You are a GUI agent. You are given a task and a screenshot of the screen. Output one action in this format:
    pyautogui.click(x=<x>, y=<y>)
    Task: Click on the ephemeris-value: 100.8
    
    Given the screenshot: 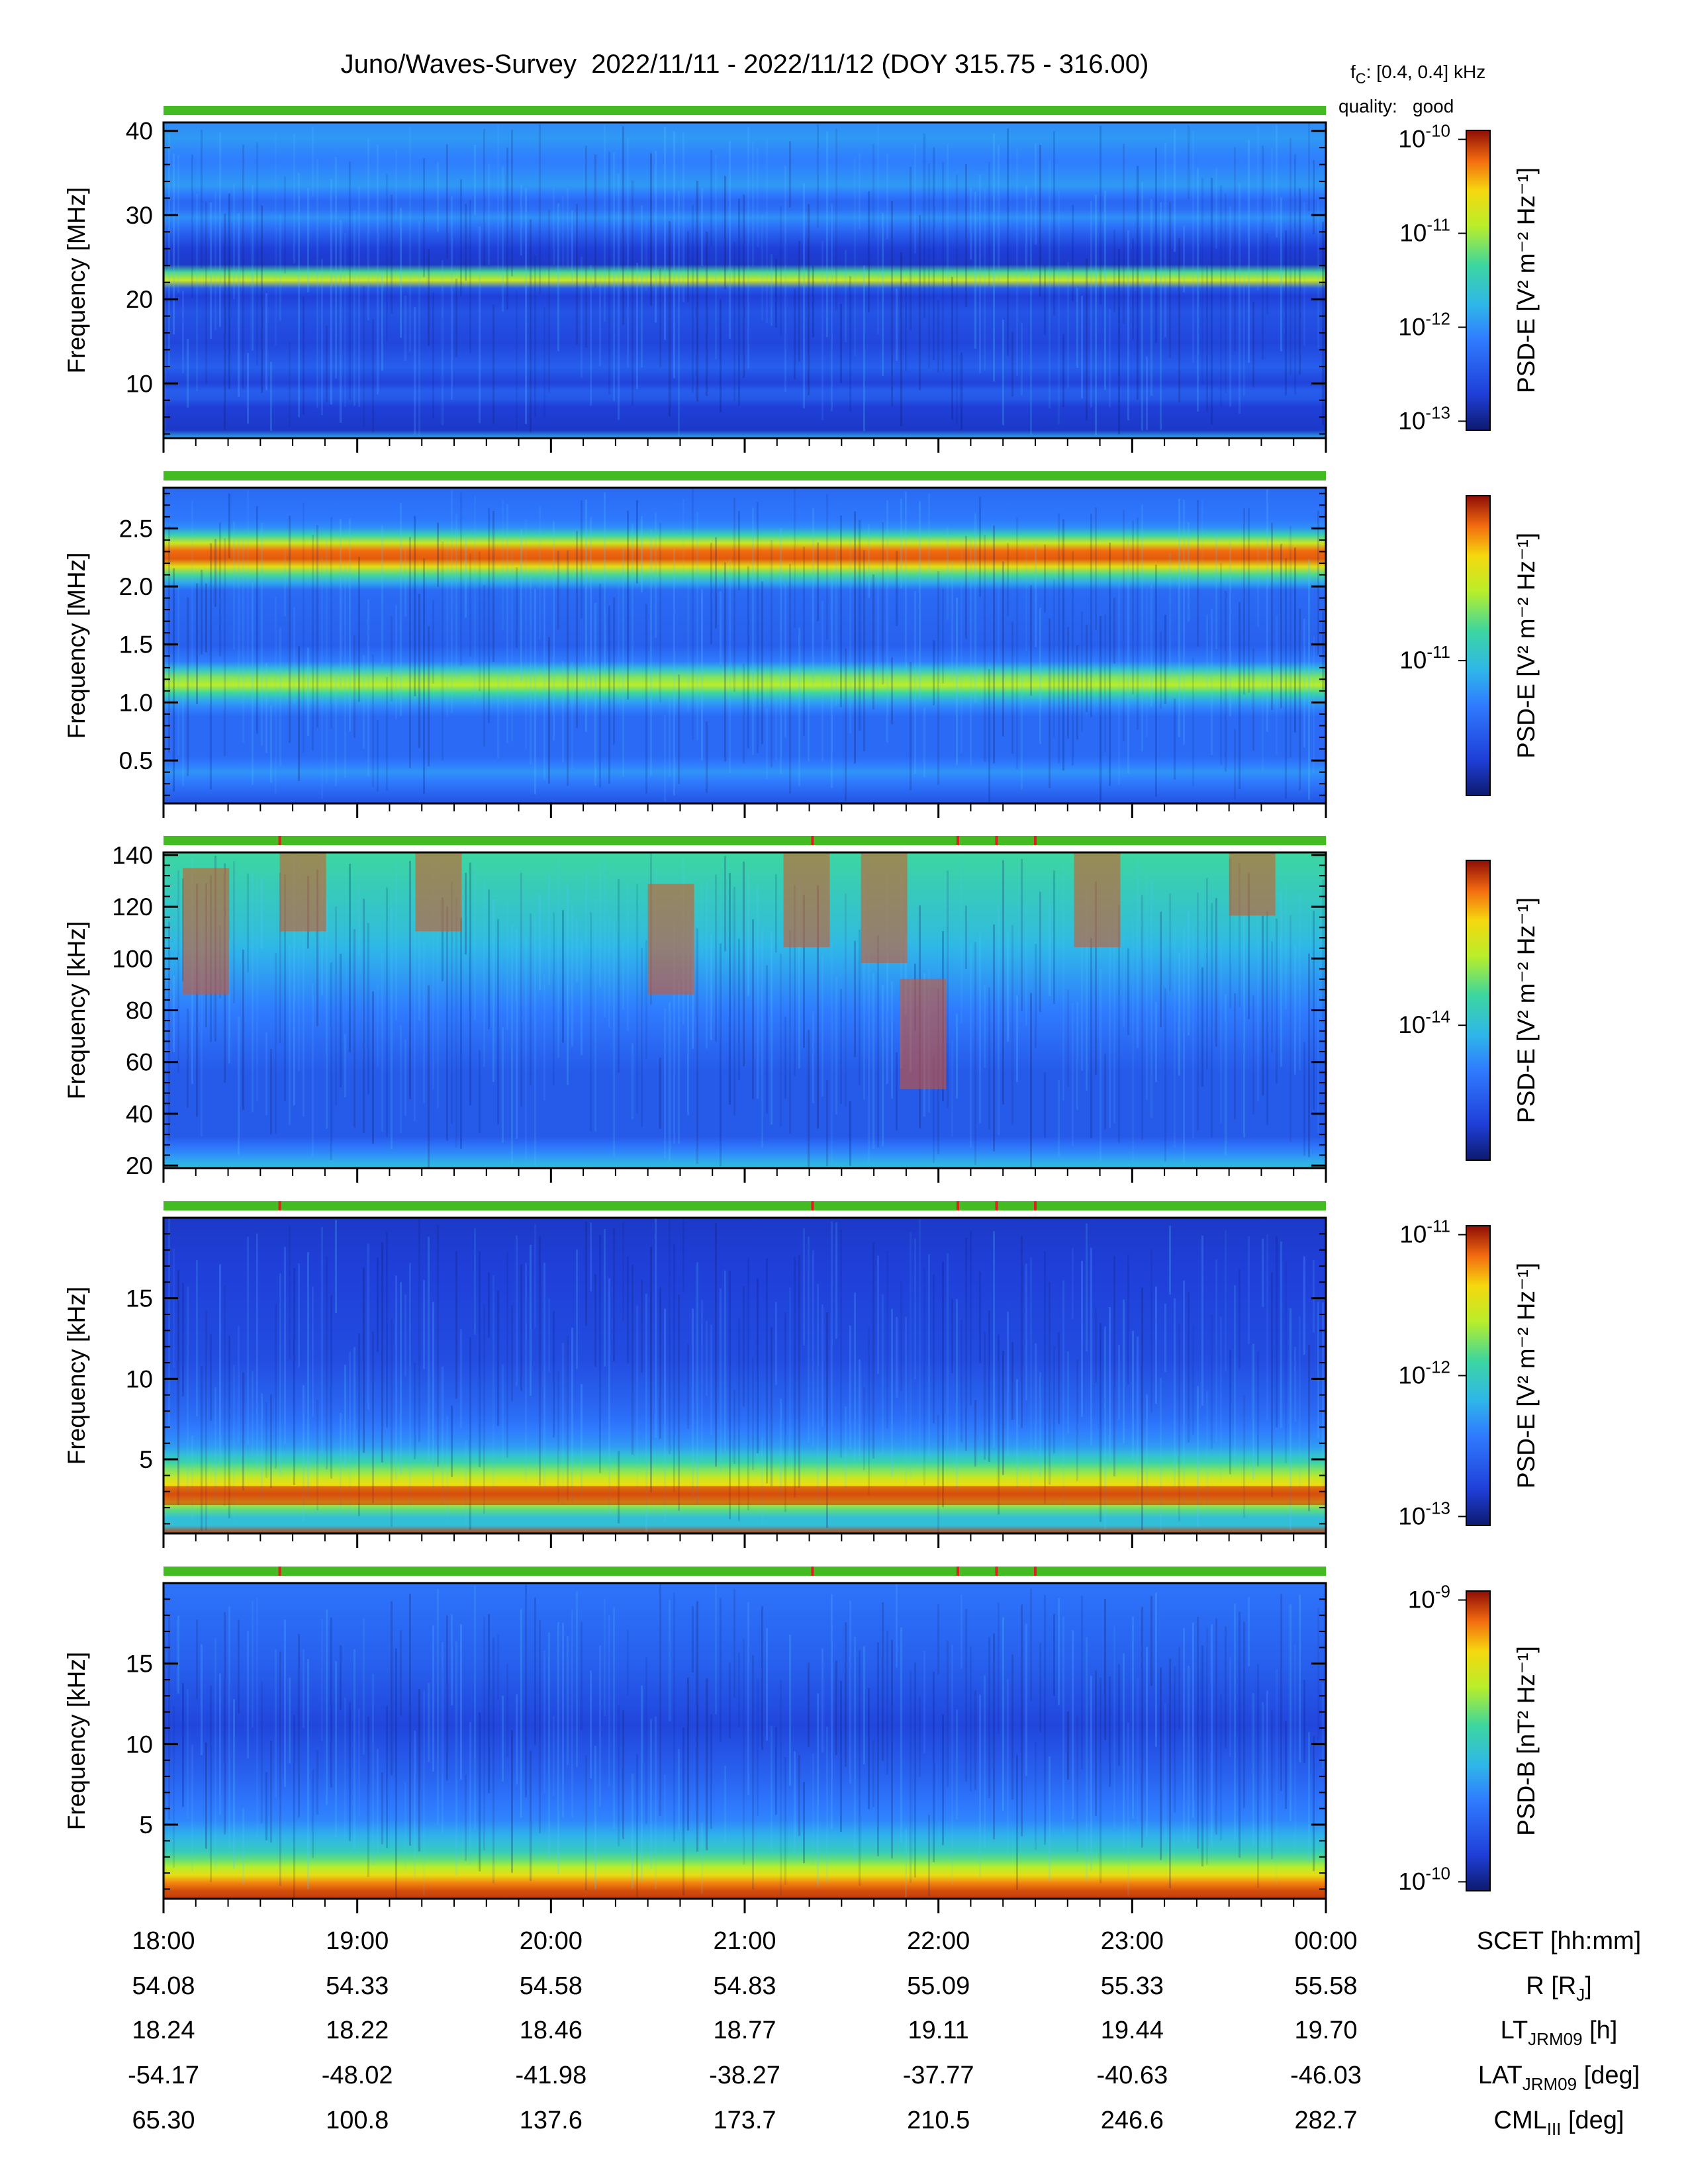 What is the action you would take?
    pyautogui.click(x=357, y=2120)
    